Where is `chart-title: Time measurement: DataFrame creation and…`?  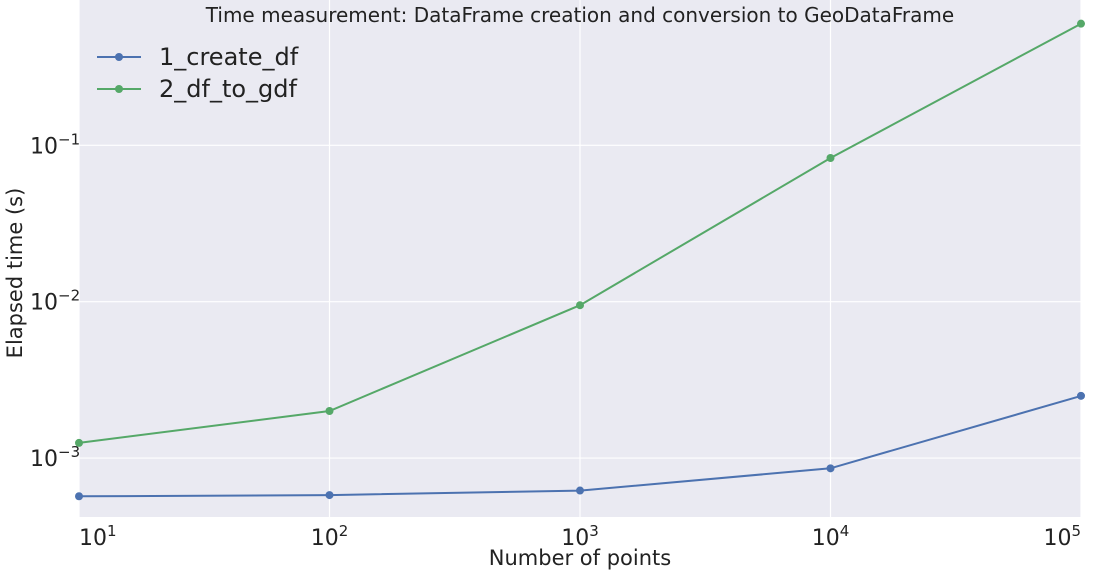 chart-title: Time measurement: DataFrame creation and… is located at coordinates (579, 15).